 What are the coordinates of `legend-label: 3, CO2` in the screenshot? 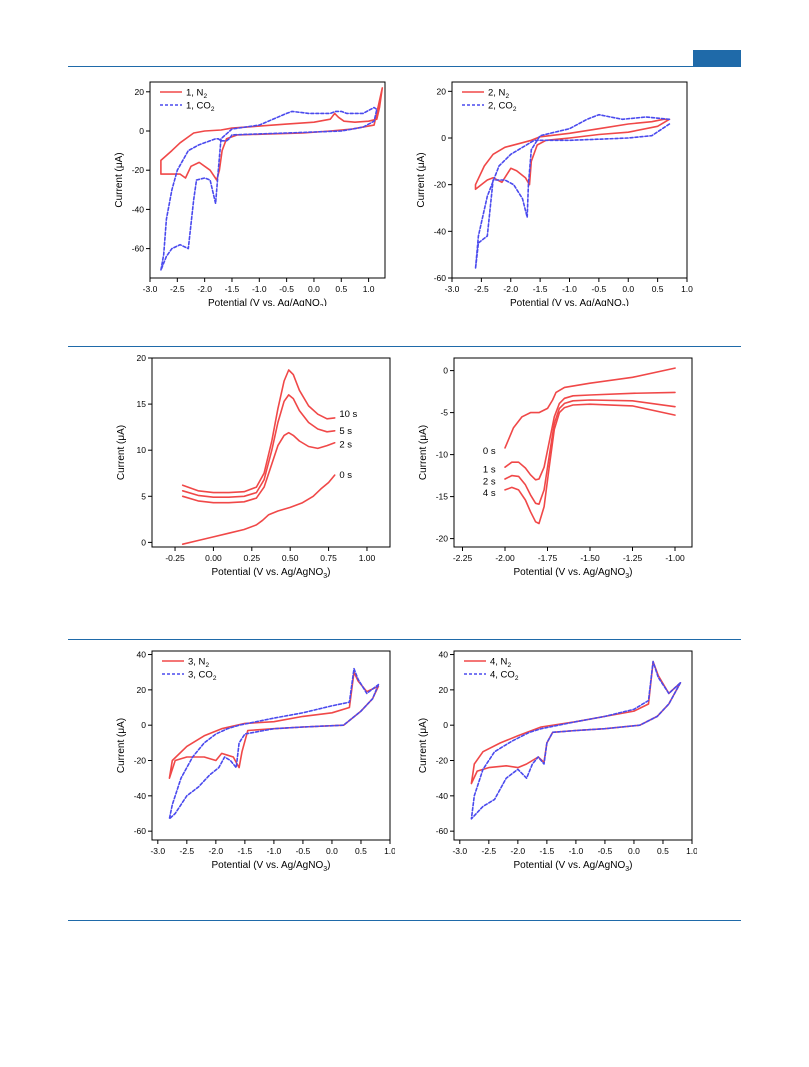 It's located at (202, 676).